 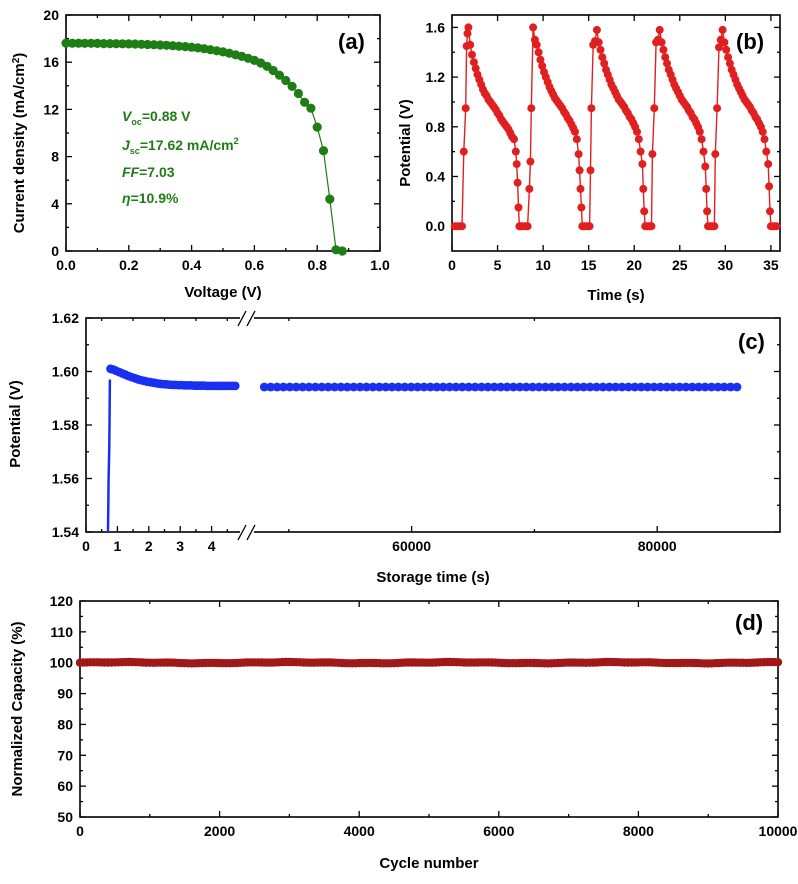 What do you see at coordinates (51, 62) in the screenshot?
I see `panel-a-ytick-label: 16` at bounding box center [51, 62].